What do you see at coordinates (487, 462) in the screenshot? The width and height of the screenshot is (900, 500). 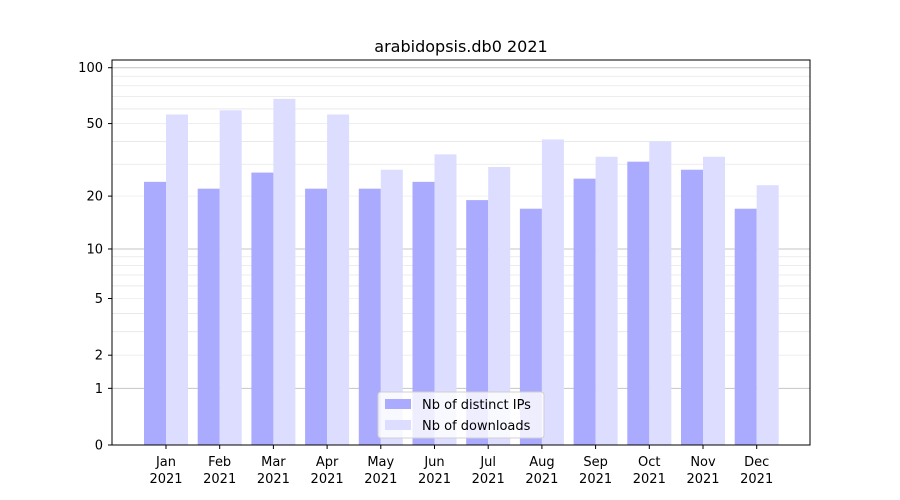 I see `x-tick-label-month: Jul` at bounding box center [487, 462].